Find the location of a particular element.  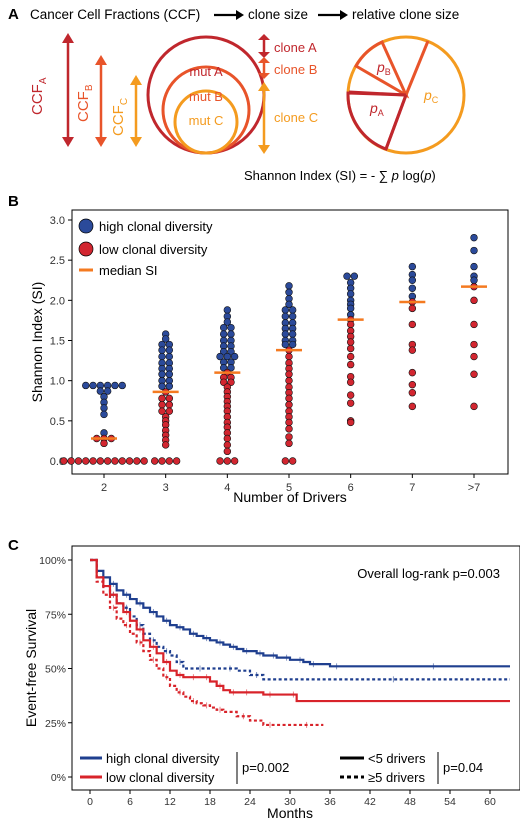

b-y-tick-label: 1.0 is located at coordinates (57, 382).